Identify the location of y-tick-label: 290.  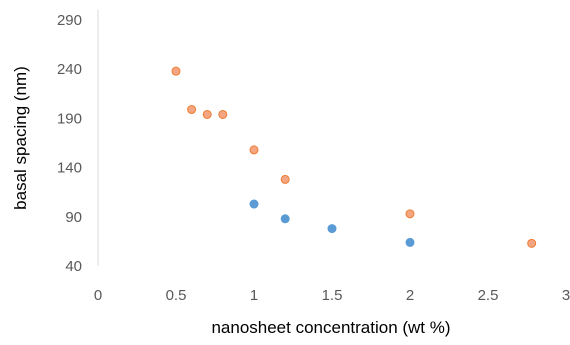
(69, 20).